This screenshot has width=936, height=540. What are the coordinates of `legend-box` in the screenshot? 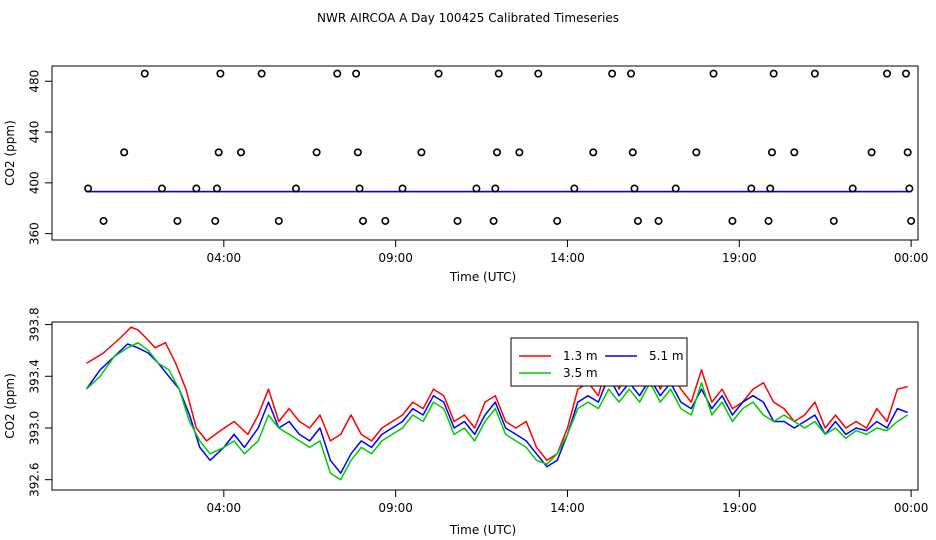 It's located at (599, 362).